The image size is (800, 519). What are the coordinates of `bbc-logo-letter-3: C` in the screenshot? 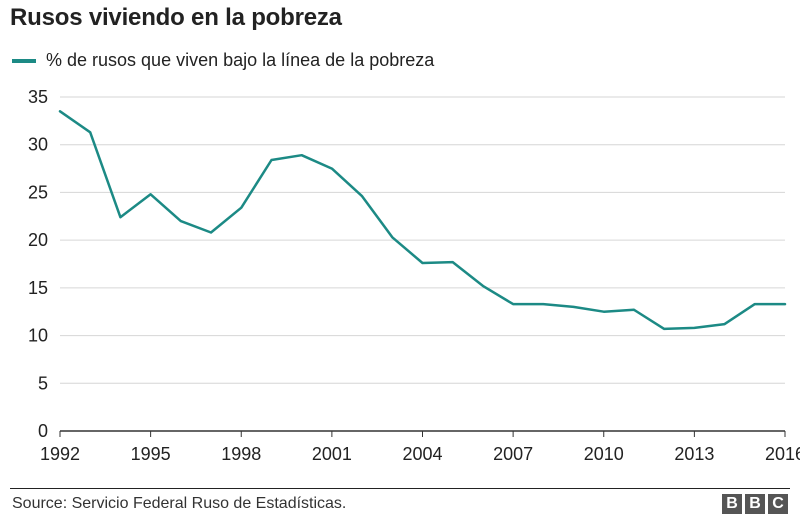 It's located at (778, 504).